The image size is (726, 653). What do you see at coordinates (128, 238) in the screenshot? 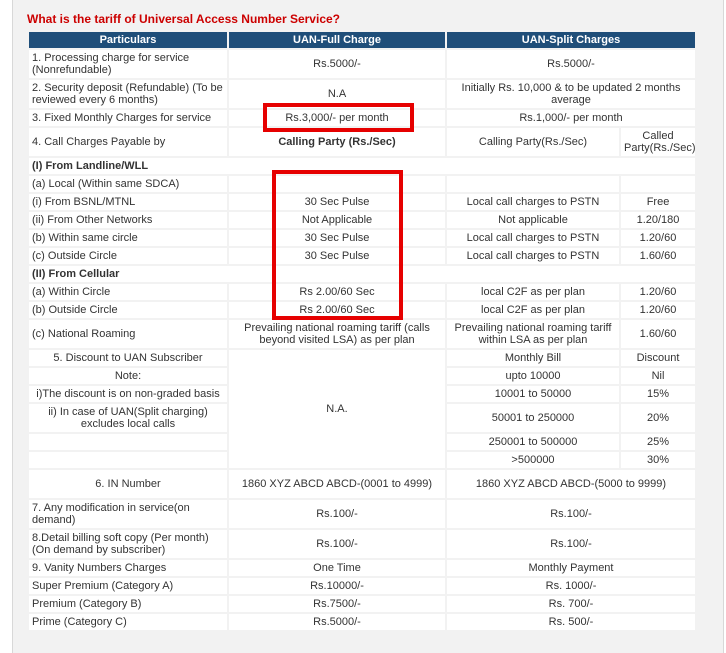
I see `row-label: (b) Within same circle` at bounding box center [128, 238].